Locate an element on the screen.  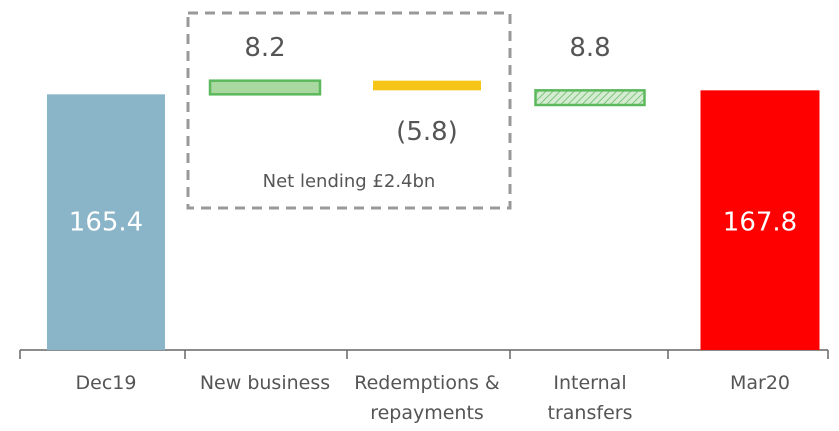
x-tick-label: Internal transfers is located at coordinates (590, 398).